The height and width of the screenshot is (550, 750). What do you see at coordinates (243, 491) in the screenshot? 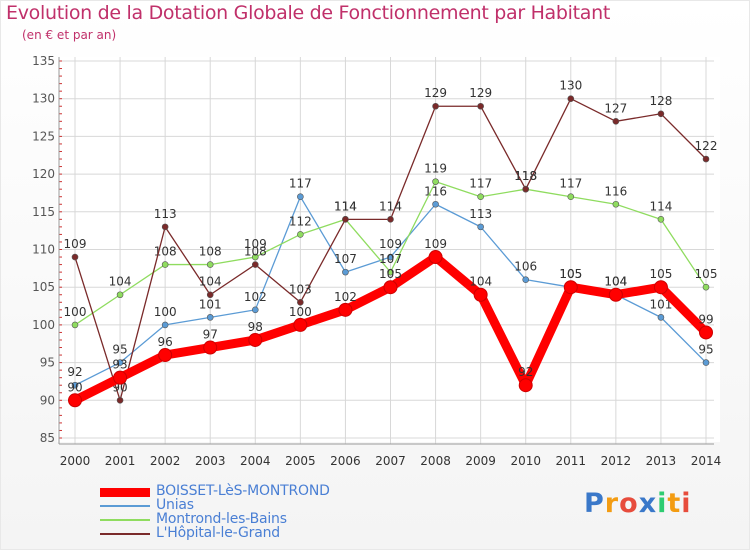
I see `legend-label: BOISSET-LèS-MONTROND` at bounding box center [243, 491].